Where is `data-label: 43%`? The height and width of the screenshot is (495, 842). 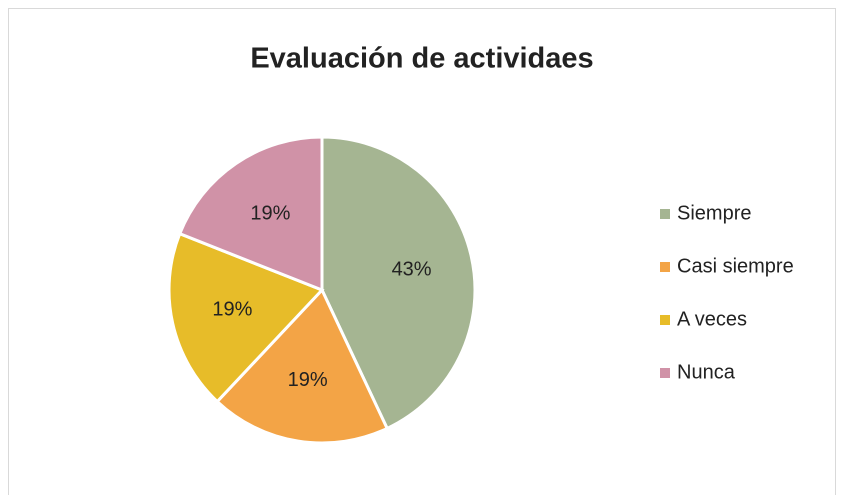
data-label: 43% is located at coordinates (412, 269).